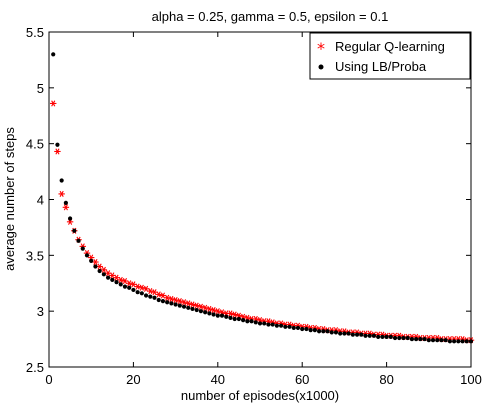  What do you see at coordinates (9, 199) in the screenshot?
I see `y-axis-label: average number of steps` at bounding box center [9, 199].